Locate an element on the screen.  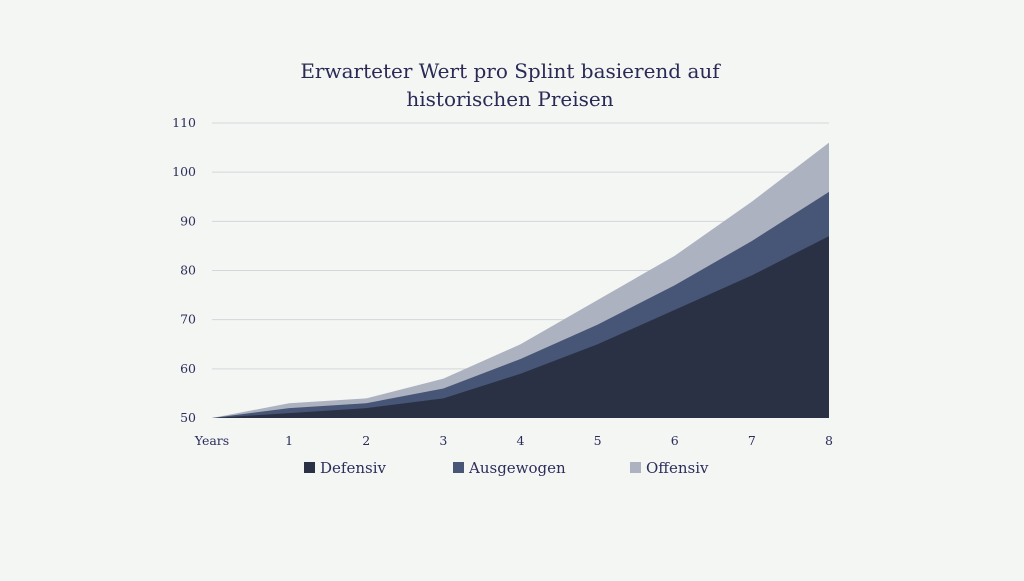
x-axis-ticks: Years 1 2 3 4 5 6 7 8 is located at coordinates (513, 440).